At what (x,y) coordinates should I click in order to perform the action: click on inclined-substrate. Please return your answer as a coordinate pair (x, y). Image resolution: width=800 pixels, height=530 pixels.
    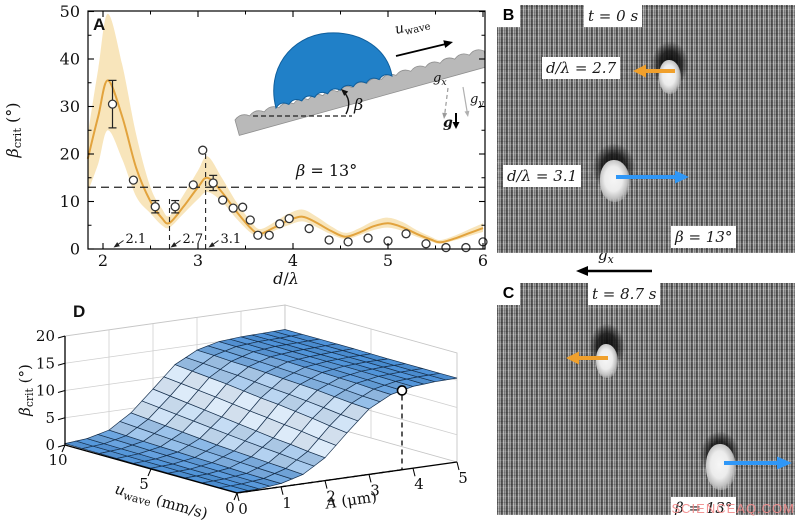
    Looking at the image, I should click on (359, 92).